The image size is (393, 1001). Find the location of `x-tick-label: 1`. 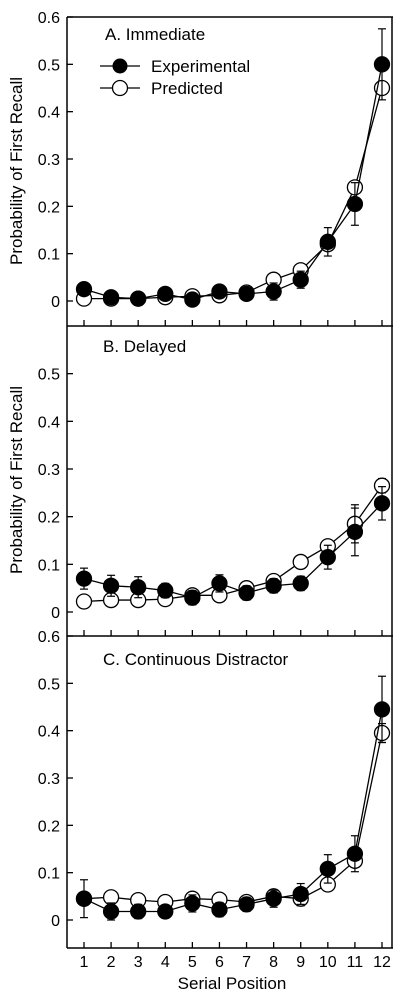

x-tick-label: 1 is located at coordinates (84, 962).